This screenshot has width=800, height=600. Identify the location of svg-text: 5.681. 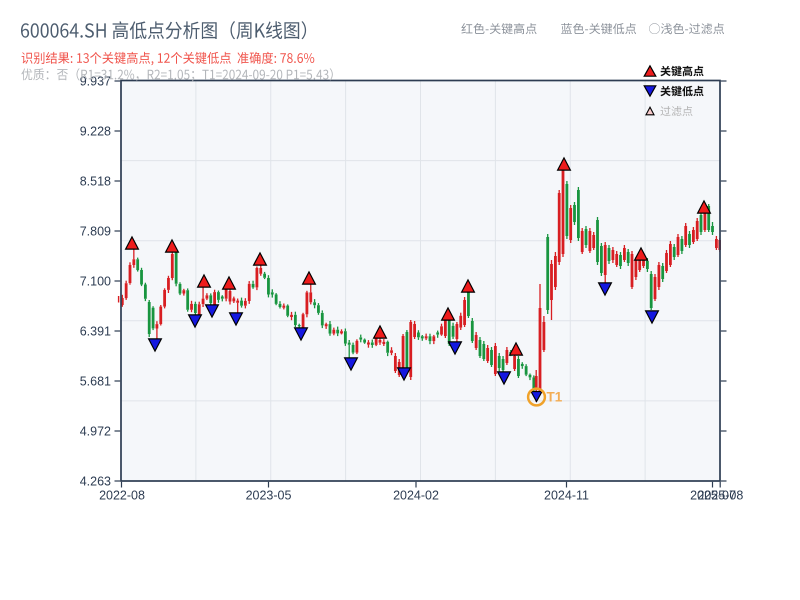
(95, 381).